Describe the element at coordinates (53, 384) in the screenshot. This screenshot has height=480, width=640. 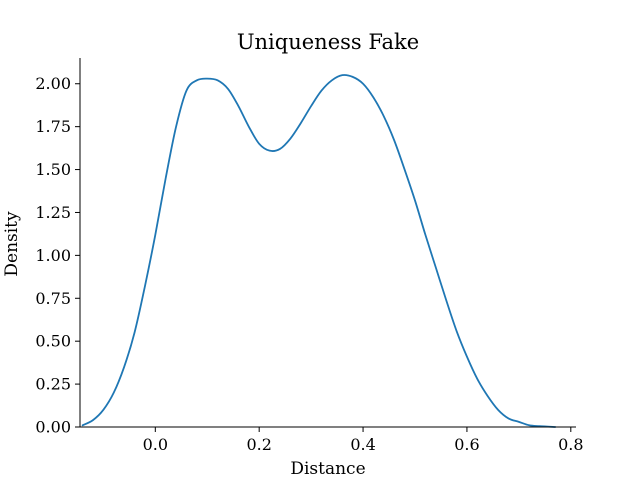
I see `y-tick-label: 0.25` at that location.